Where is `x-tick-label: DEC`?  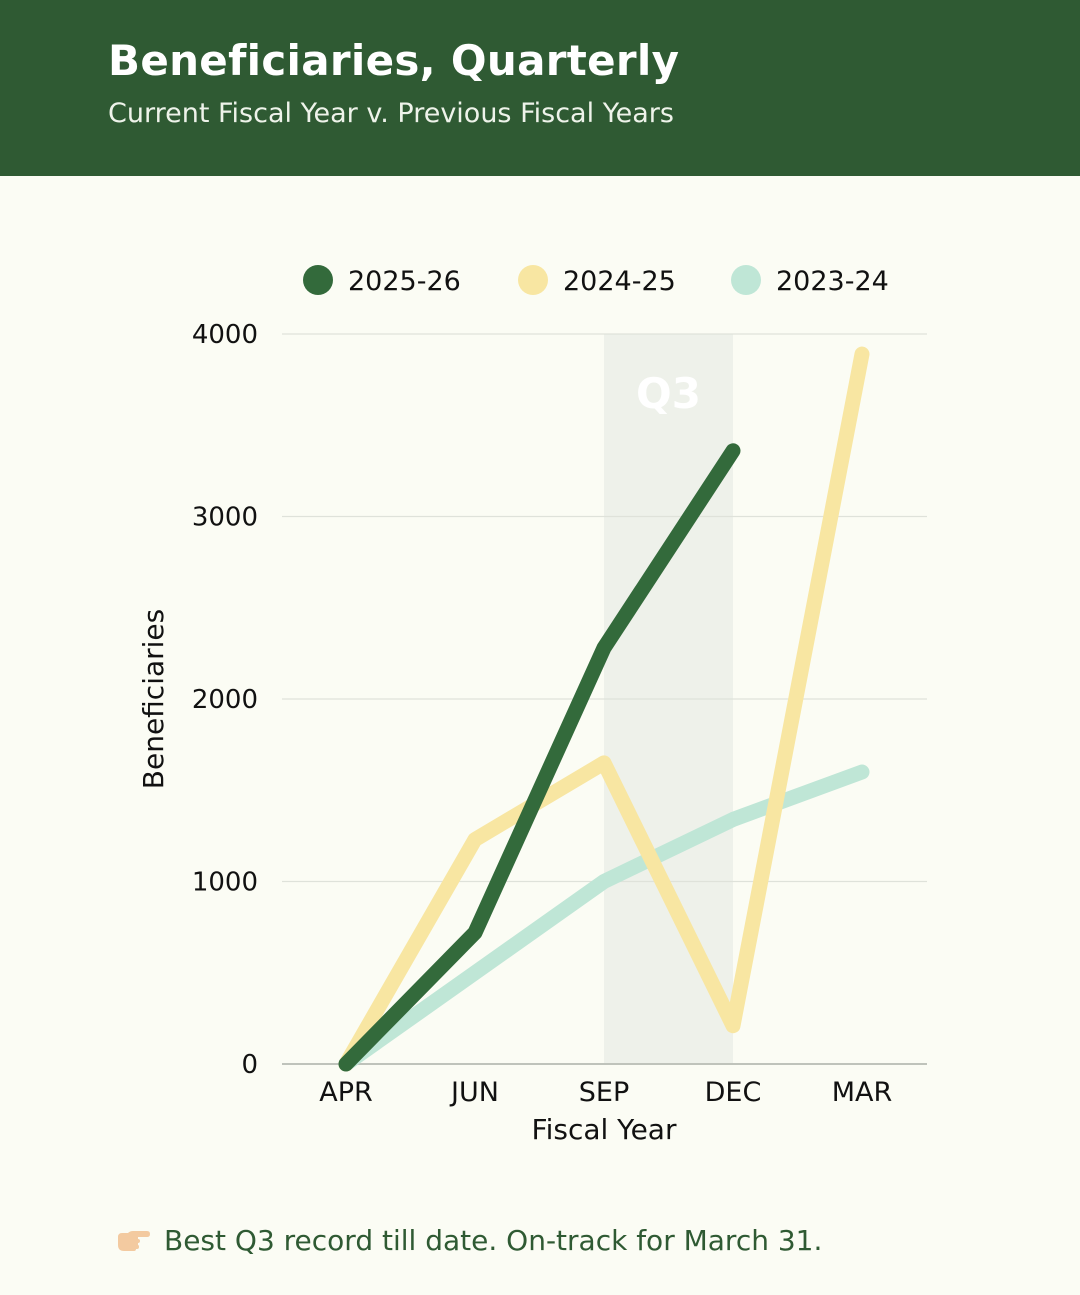 x-tick-label: DEC is located at coordinates (733, 1092).